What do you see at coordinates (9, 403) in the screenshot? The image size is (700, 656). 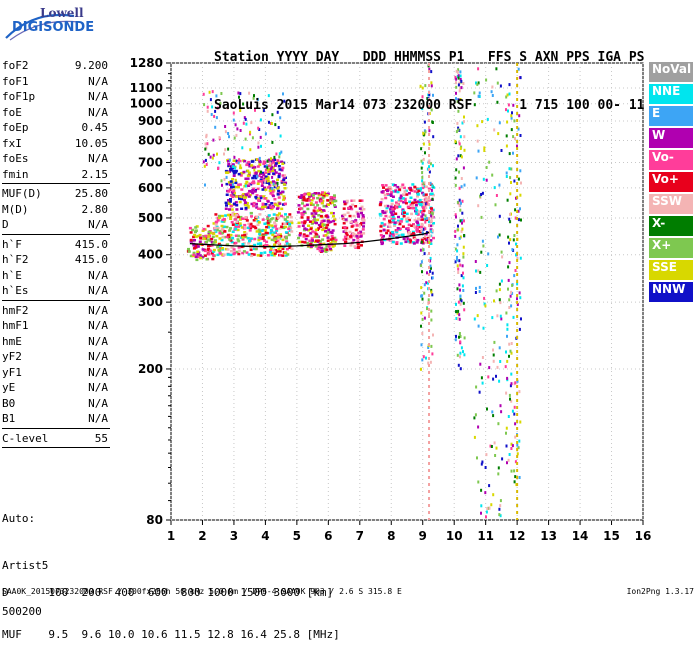 I see `param-label: B0` at bounding box center [9, 403].